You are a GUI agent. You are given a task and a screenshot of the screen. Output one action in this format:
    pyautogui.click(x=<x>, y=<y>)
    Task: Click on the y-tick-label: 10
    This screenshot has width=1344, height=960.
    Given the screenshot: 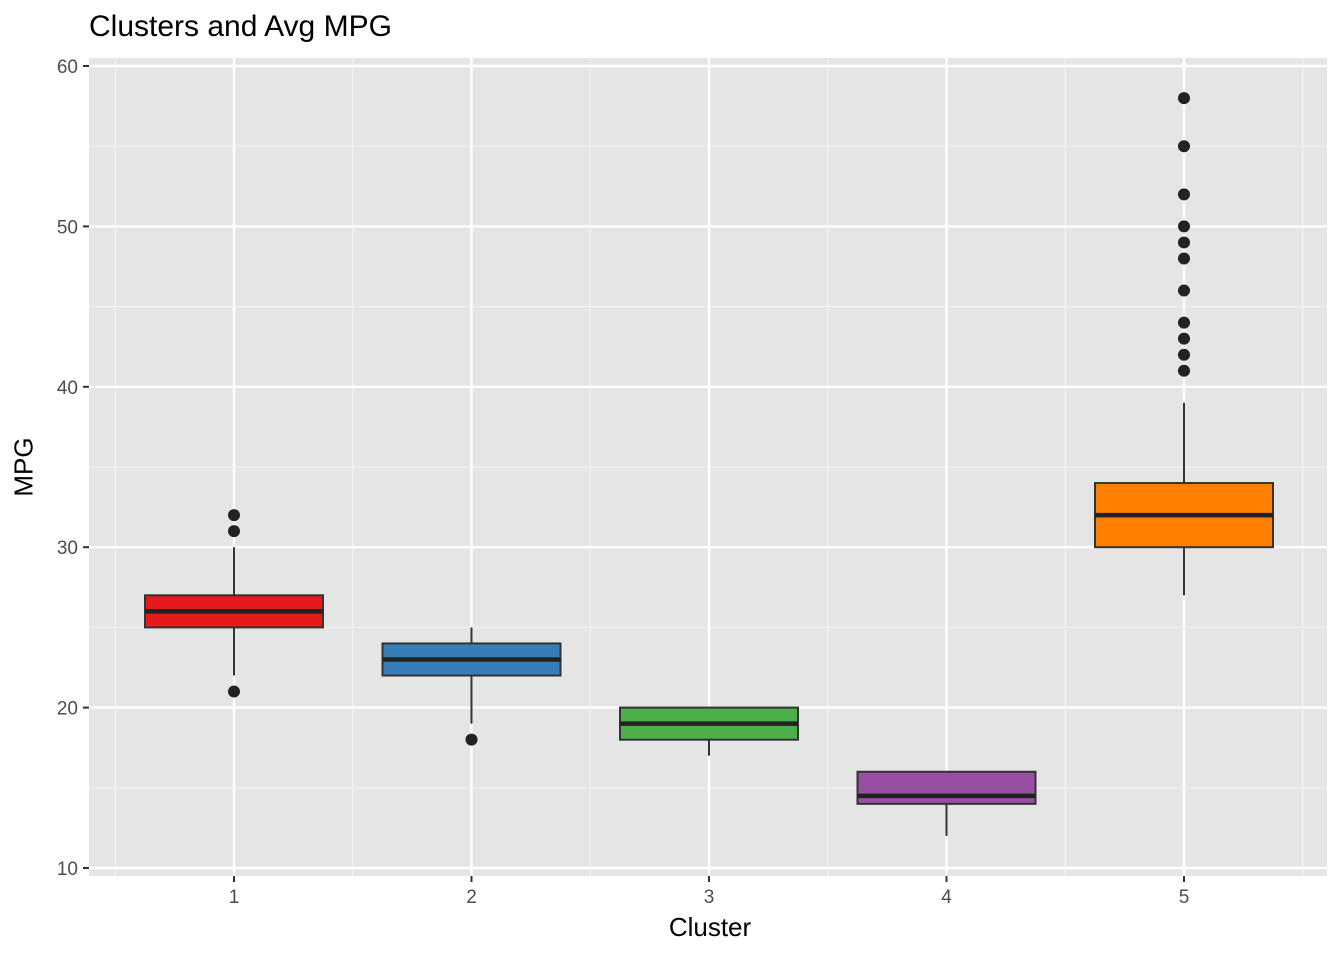 What is the action you would take?
    pyautogui.click(x=67, y=869)
    